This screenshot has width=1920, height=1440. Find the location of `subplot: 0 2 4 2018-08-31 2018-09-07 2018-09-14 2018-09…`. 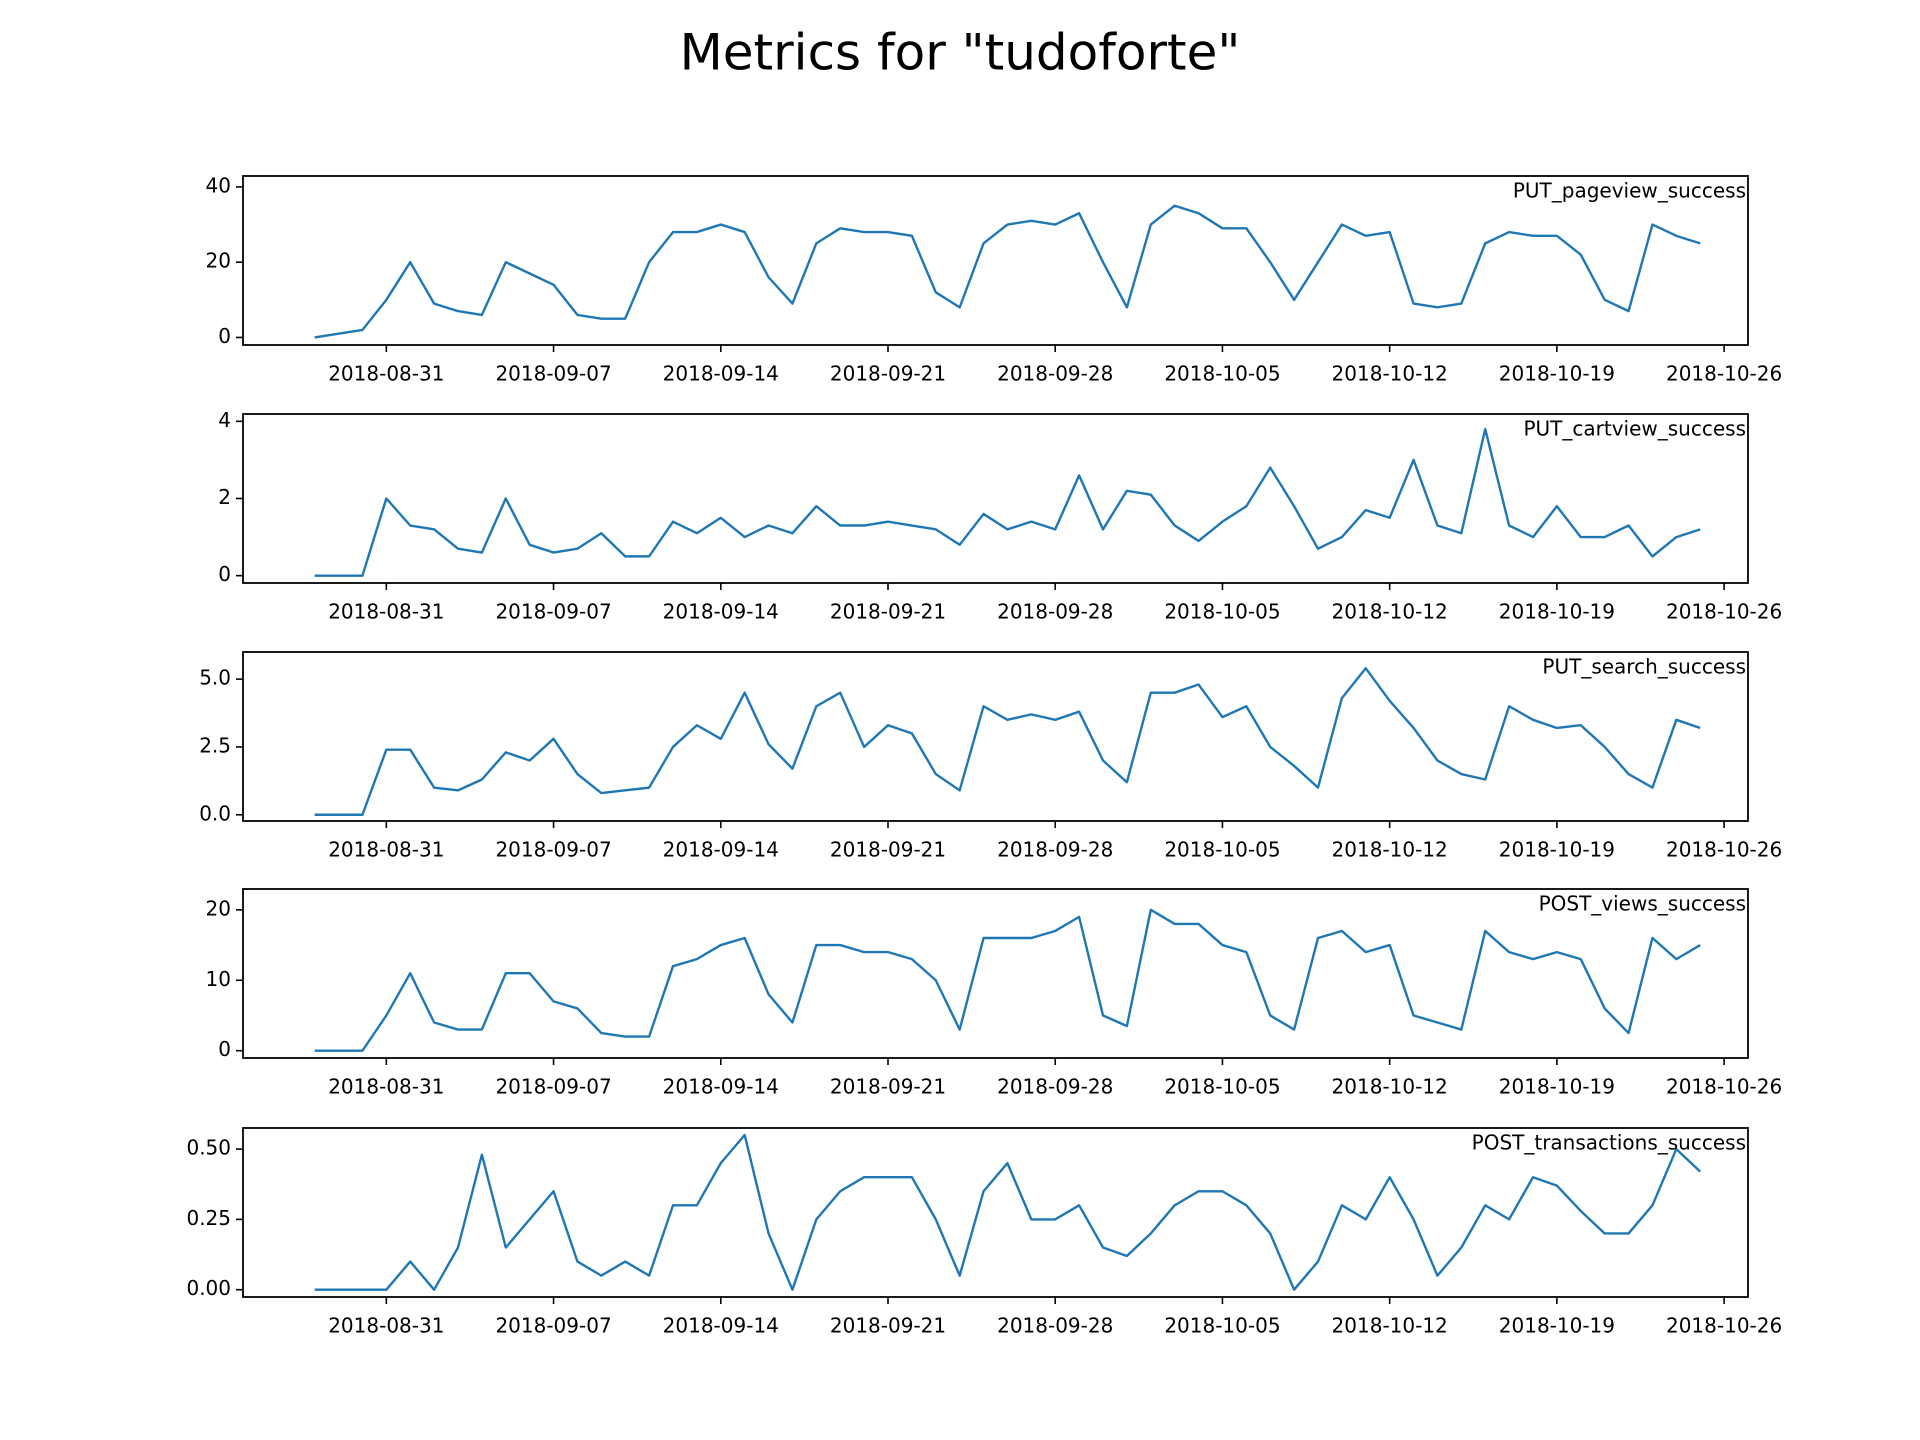

subplot: 0 2 4 2018-08-31 2018-09-07 2018-09-14 2018-09… is located at coordinates (1000, 516).